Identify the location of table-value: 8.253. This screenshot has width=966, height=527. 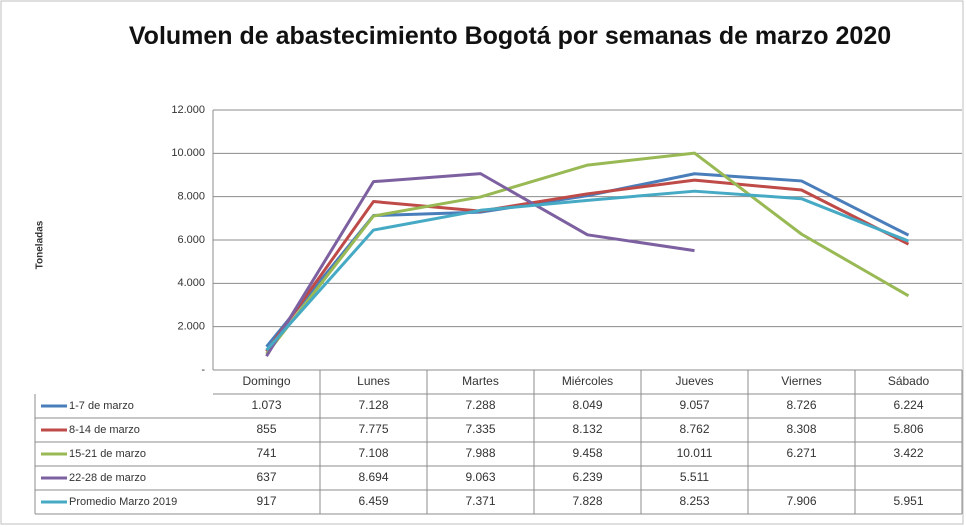
(694, 501).